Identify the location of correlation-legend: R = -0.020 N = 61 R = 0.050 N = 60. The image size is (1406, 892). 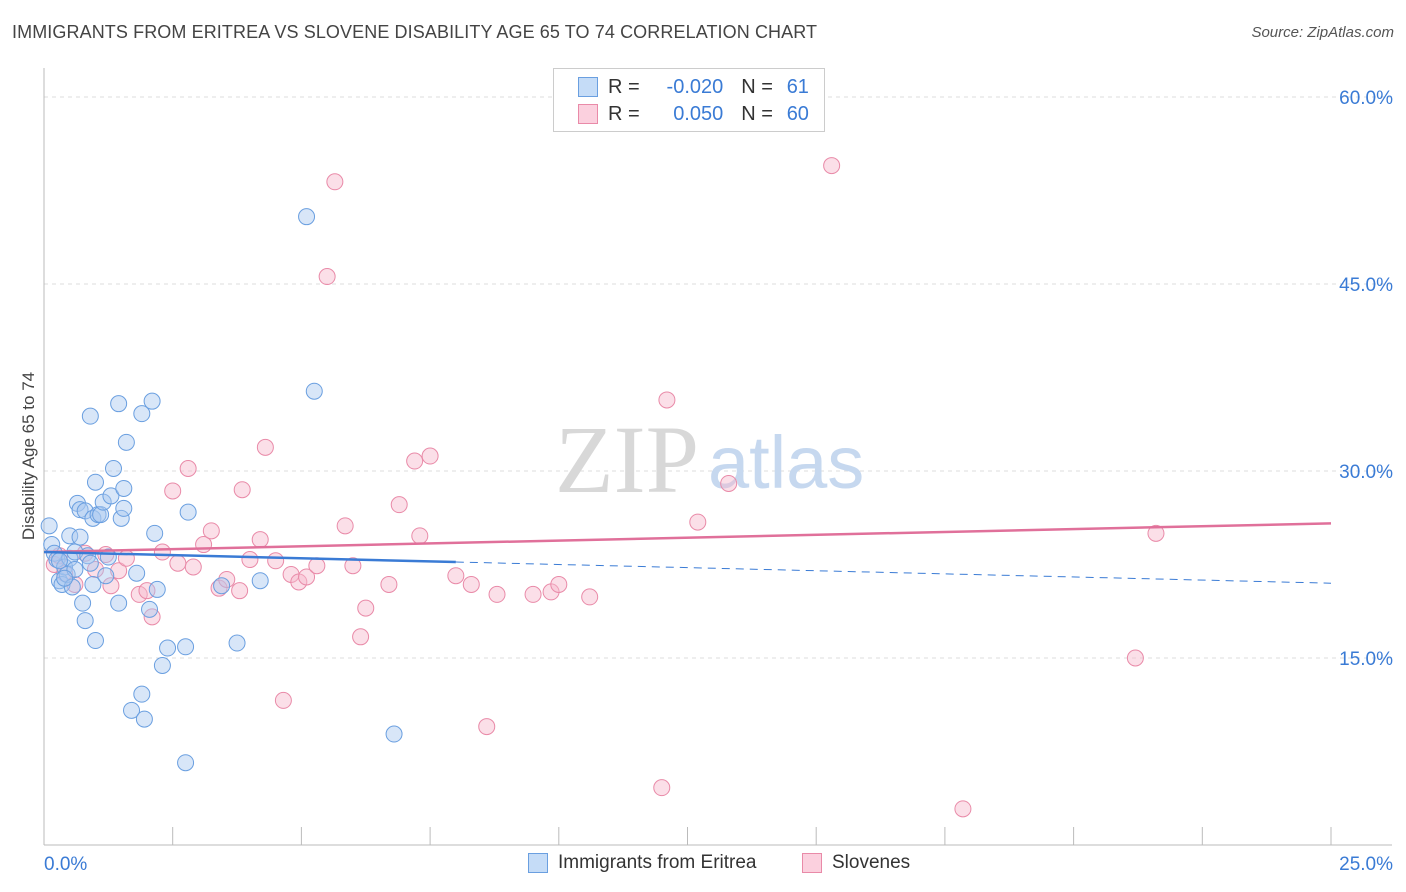
(689, 100).